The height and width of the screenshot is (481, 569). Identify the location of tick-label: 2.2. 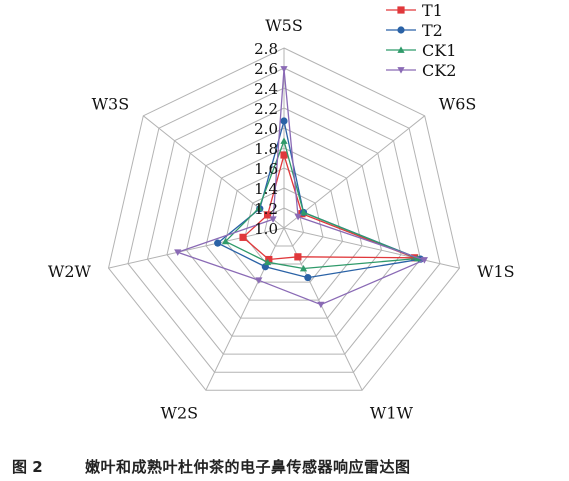
(266, 109).